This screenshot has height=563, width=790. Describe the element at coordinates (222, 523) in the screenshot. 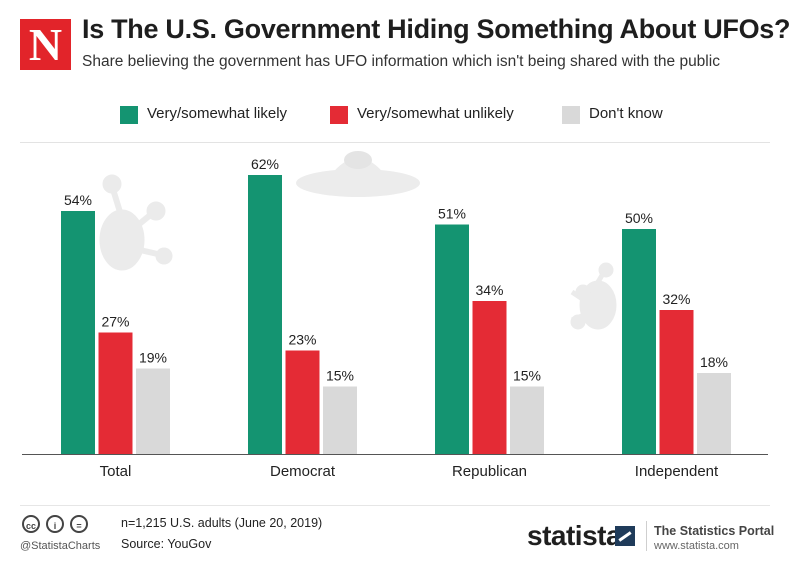

I see `sample-note: n=1,215 U.S. adults (June 20, 2019)` at that location.